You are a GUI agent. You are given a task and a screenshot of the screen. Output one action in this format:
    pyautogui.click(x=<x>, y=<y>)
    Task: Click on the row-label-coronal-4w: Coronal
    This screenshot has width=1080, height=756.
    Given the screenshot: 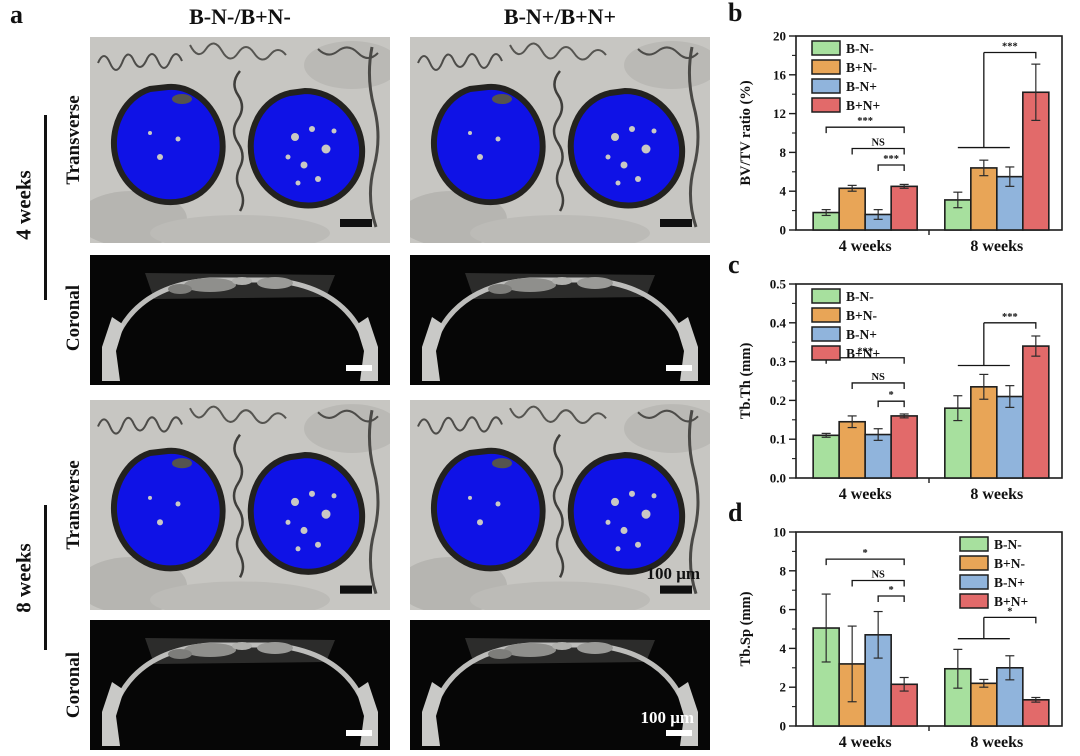 What is the action you would take?
    pyautogui.click(x=73, y=318)
    